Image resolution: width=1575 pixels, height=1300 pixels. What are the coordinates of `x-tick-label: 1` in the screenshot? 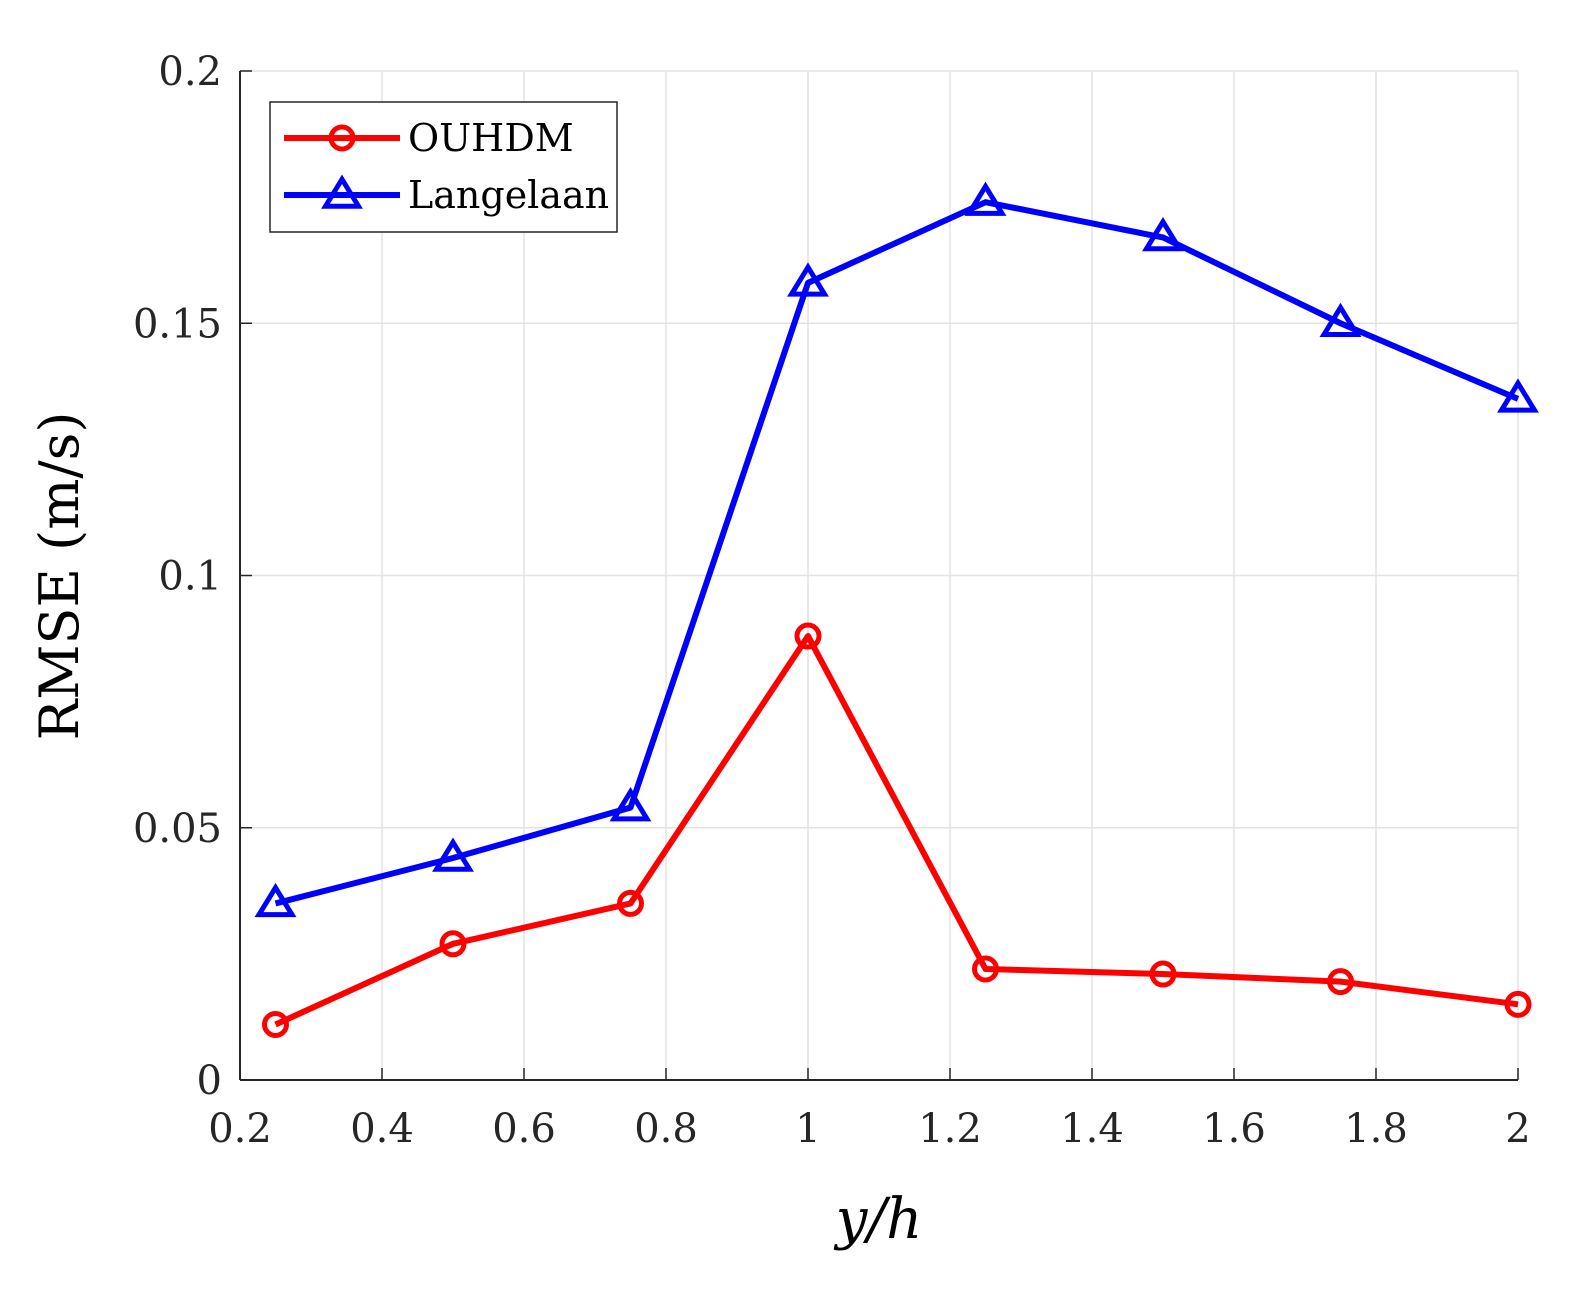 It's located at (807, 1129).